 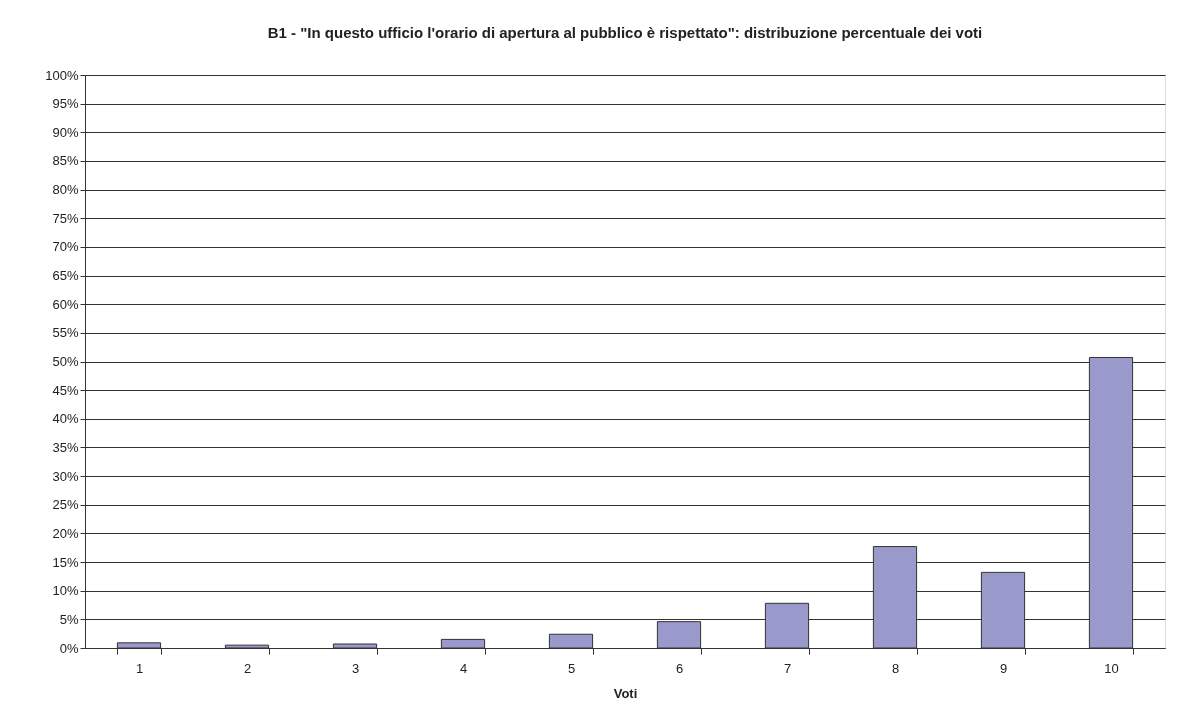 I want to click on x-tick-label: 9, so click(x=1003, y=668).